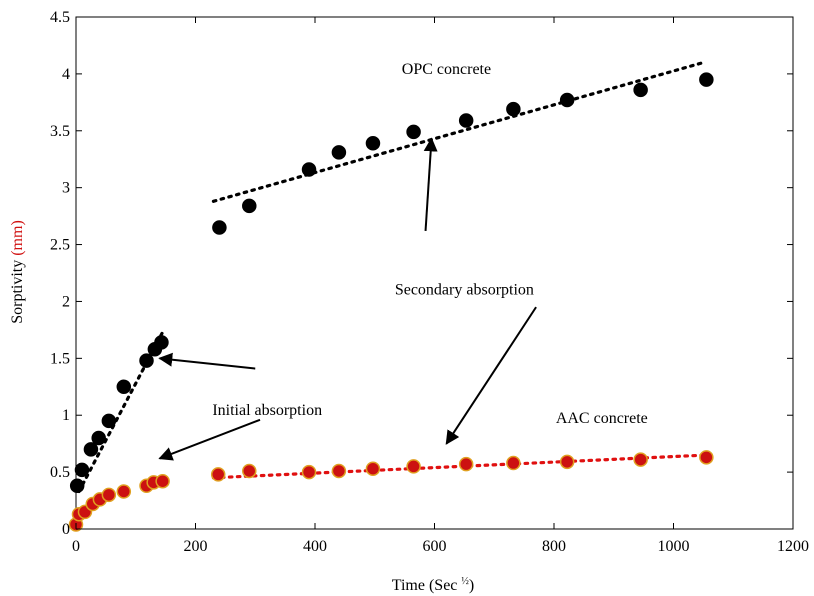 Image resolution: width=814 pixels, height=596 pixels. Describe the element at coordinates (464, 290) in the screenshot. I see `secondary-label: Secondary absorption` at that location.